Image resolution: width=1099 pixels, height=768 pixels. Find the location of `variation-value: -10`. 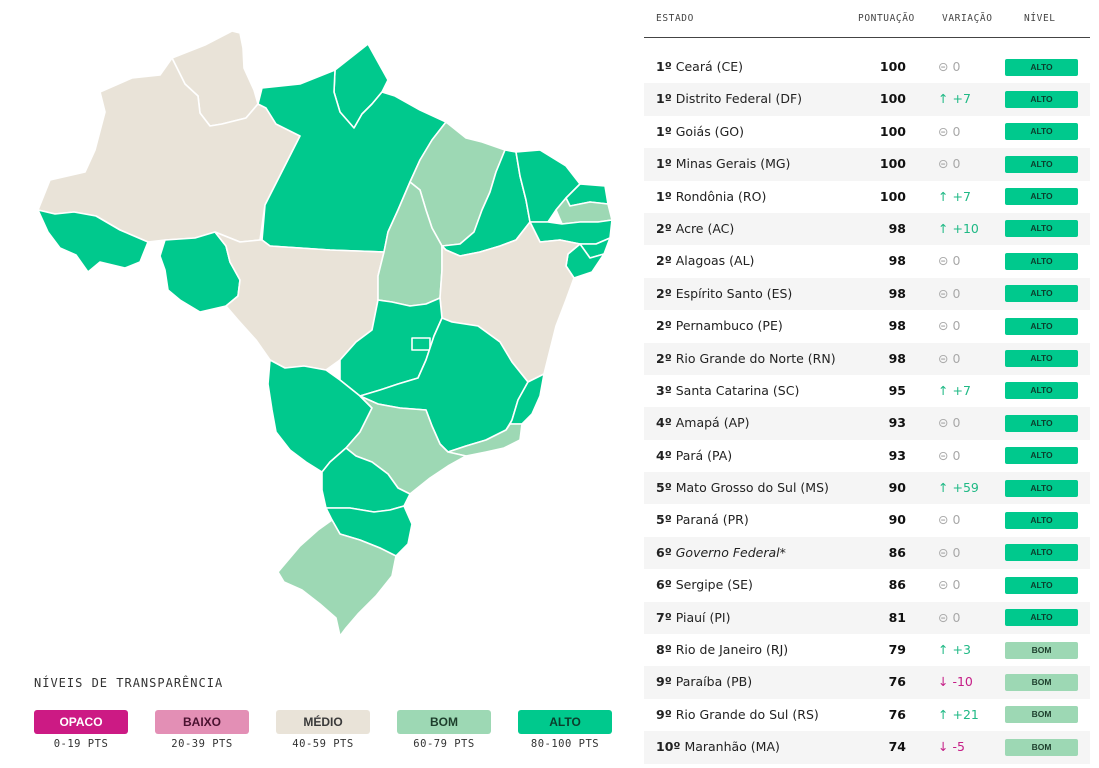

variation-value: -10 is located at coordinates (962, 682).